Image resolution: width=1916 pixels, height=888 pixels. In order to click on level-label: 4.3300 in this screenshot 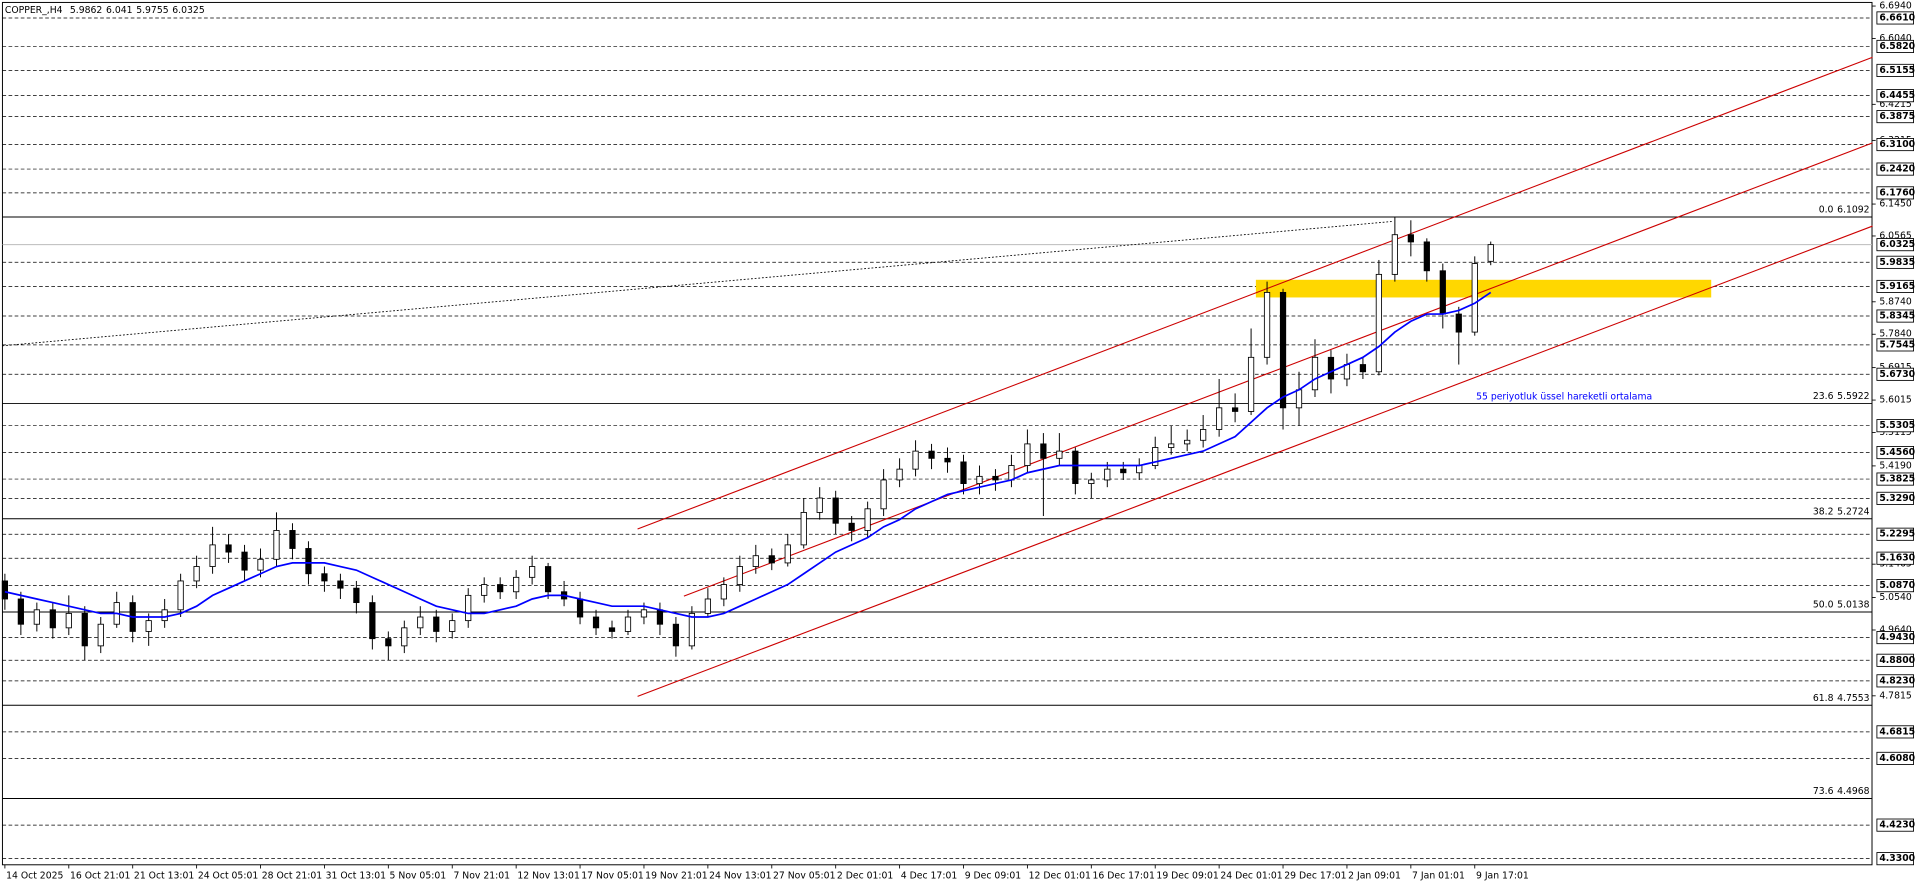, I will do `click(1897, 858)`.